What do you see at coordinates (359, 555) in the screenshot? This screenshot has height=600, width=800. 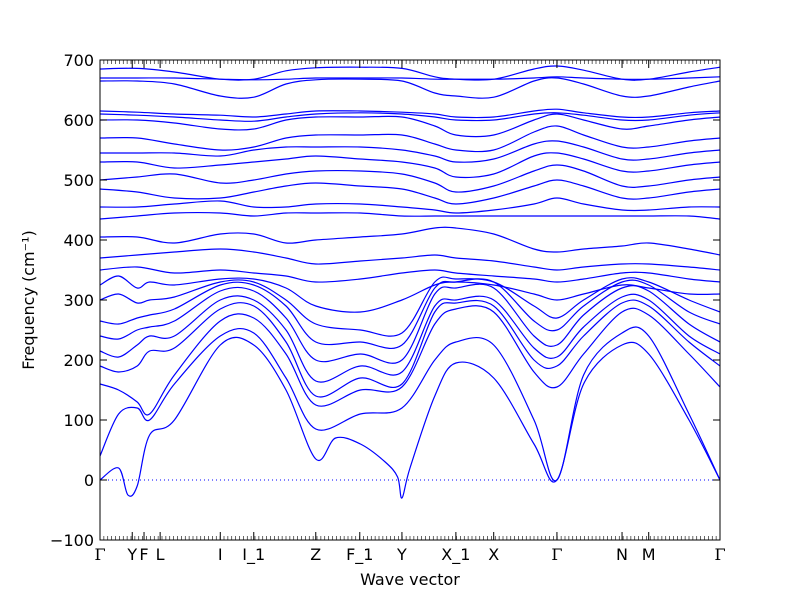 I see `x-tick-label: F_1` at bounding box center [359, 555].